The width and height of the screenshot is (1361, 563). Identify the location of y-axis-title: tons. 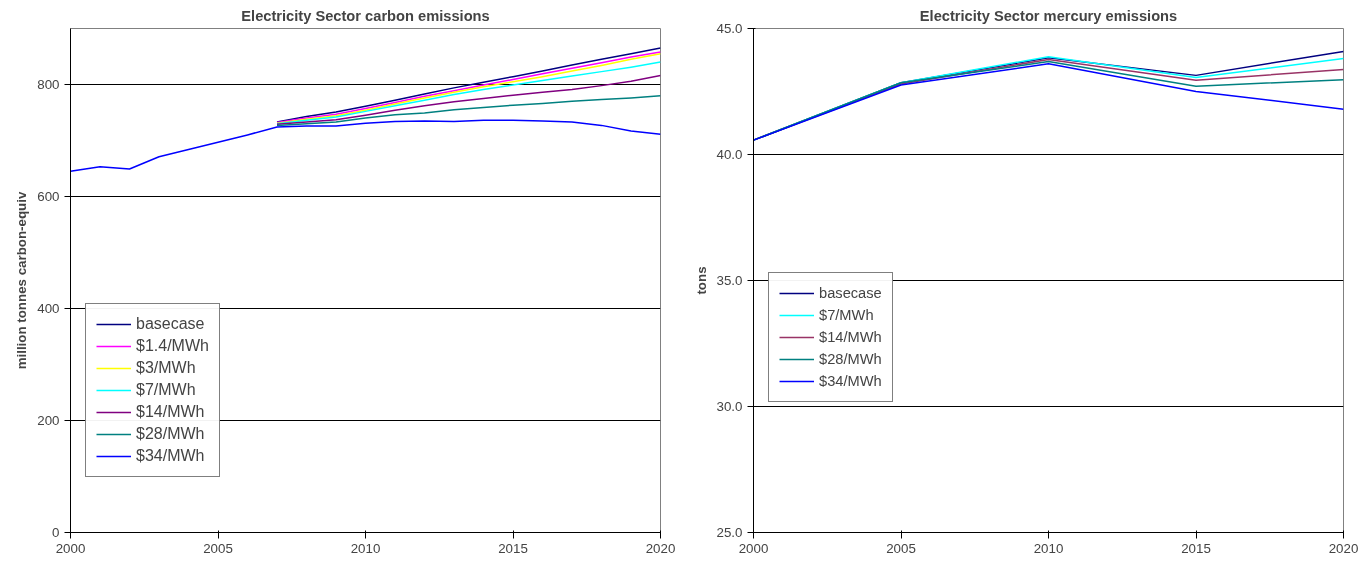
(701, 280).